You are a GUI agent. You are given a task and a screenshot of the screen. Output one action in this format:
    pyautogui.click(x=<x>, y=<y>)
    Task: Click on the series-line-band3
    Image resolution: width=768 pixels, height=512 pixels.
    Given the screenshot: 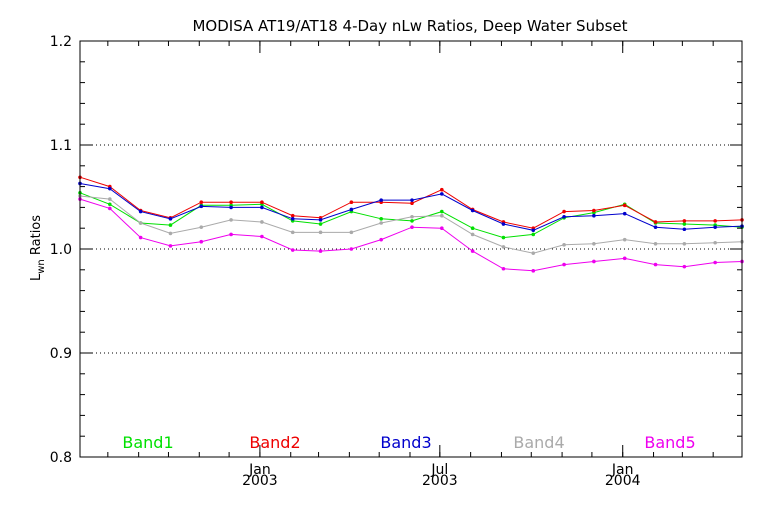 What is the action you would take?
    pyautogui.click(x=411, y=207)
    